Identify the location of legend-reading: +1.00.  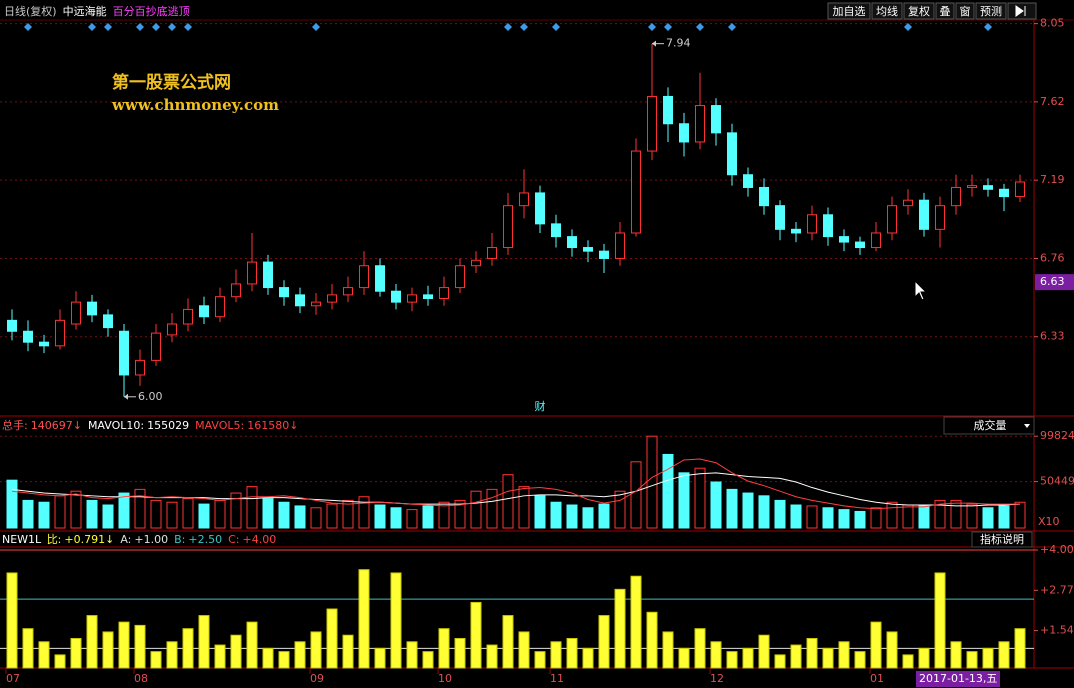
(151, 539).